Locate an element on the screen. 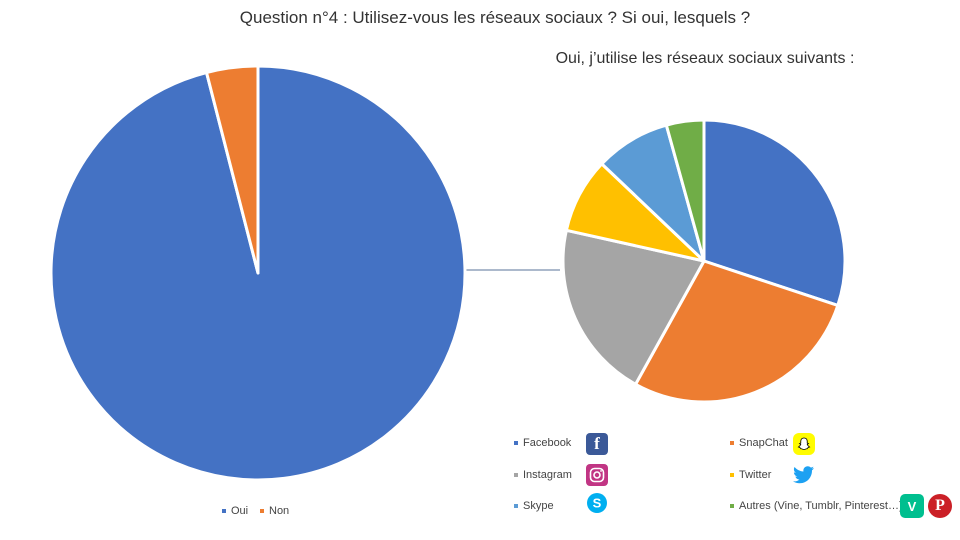 This screenshot has height=540, width=960. pie-slice-facebook is located at coordinates (774, 212).